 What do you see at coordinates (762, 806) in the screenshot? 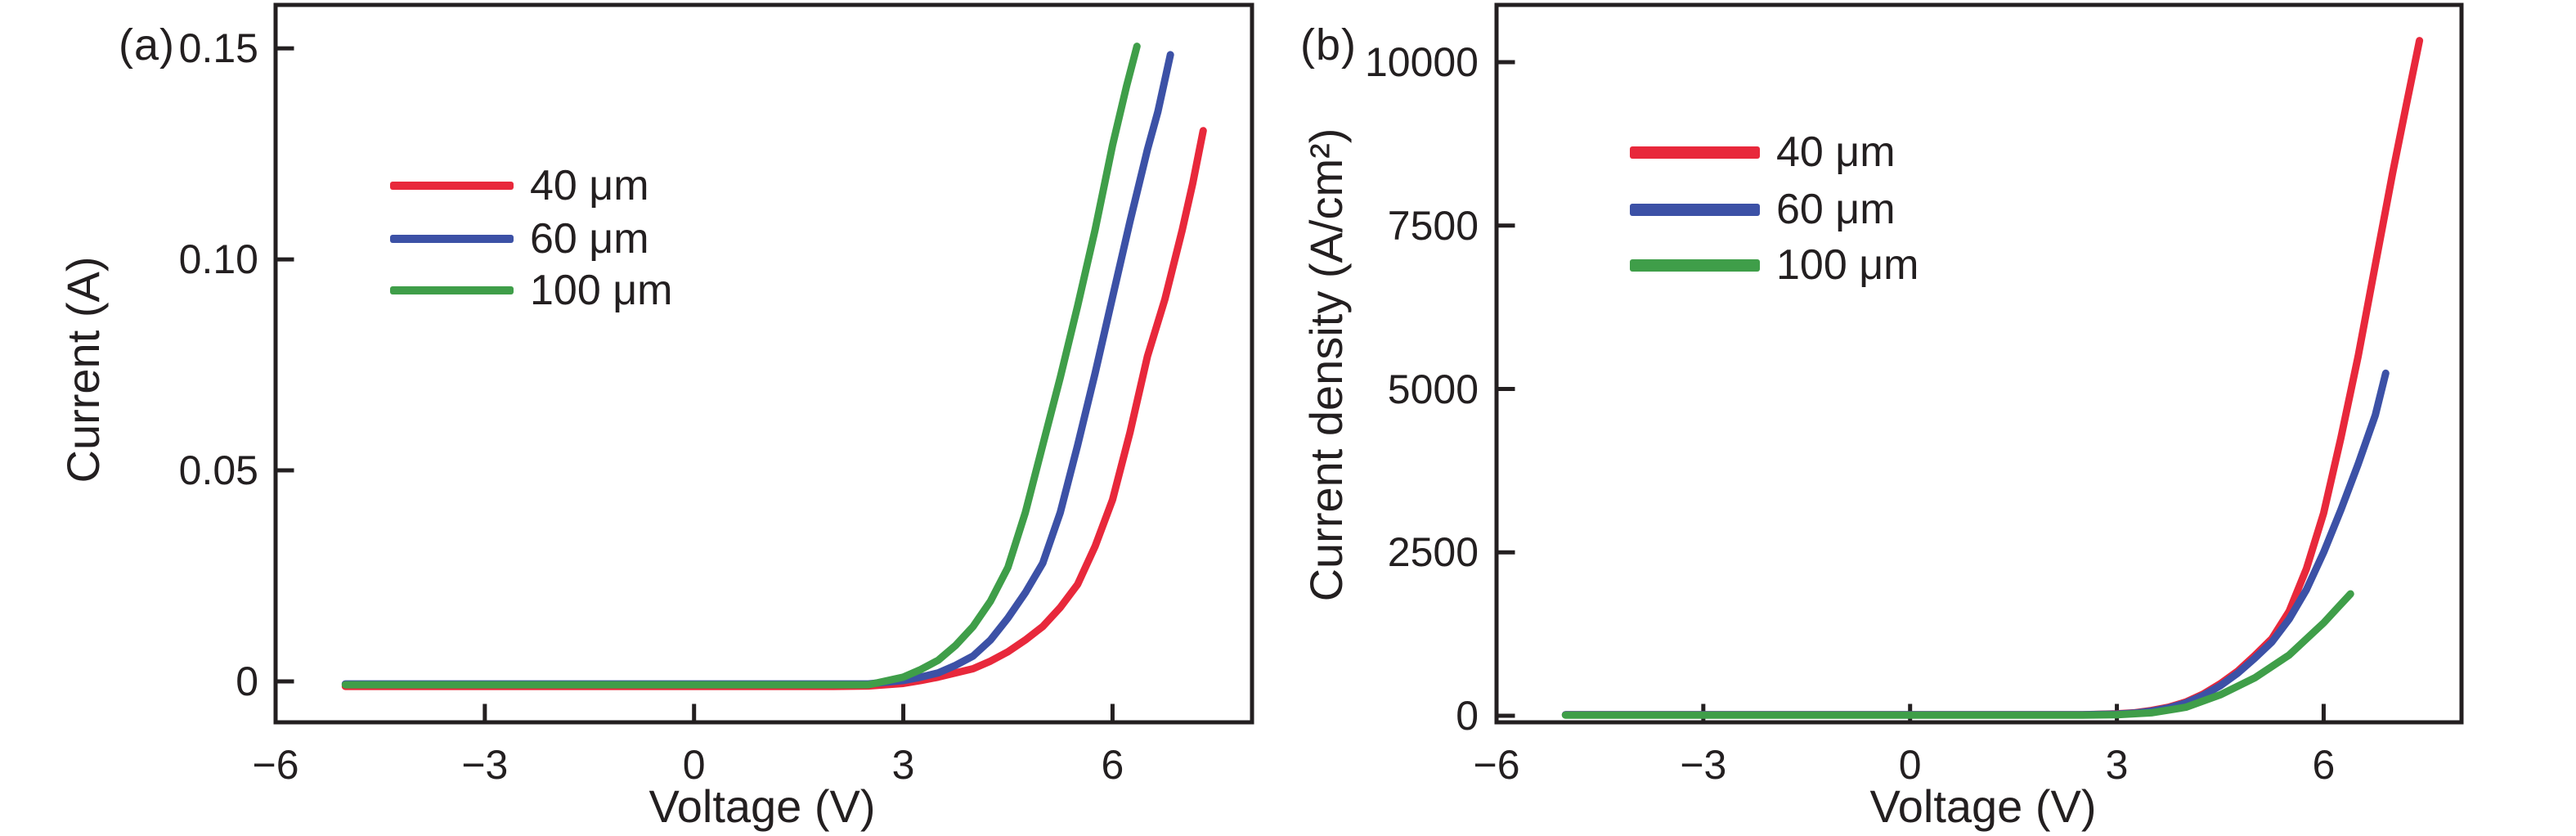
I see `panel-a-x-axis-title: Voltage (V)` at bounding box center [762, 806].